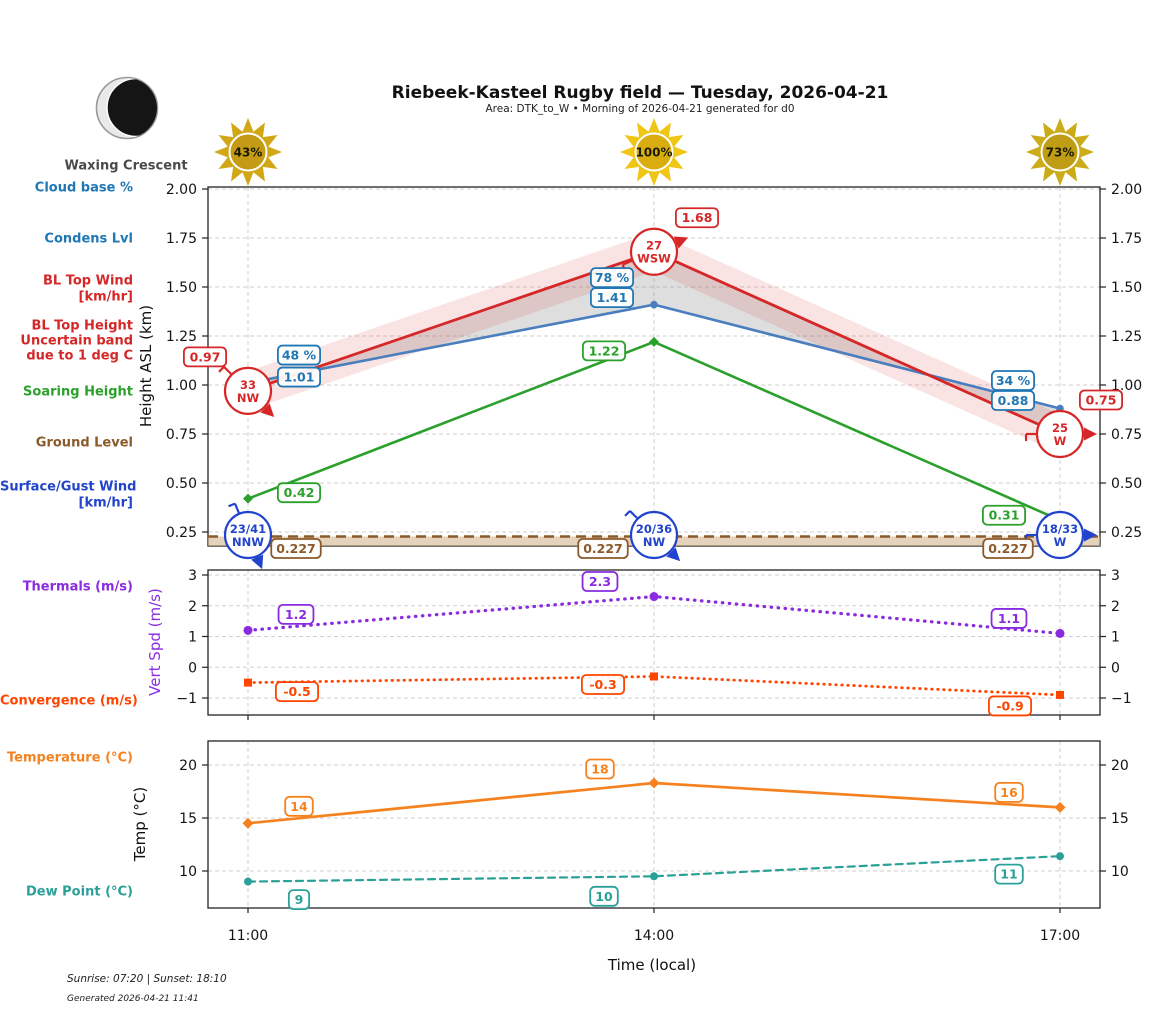 Image resolution: width=1156 pixels, height=1011 pixels. What do you see at coordinates (77, 587) in the screenshot?
I see `label-thermals: Thermals (m/s)` at bounding box center [77, 587].